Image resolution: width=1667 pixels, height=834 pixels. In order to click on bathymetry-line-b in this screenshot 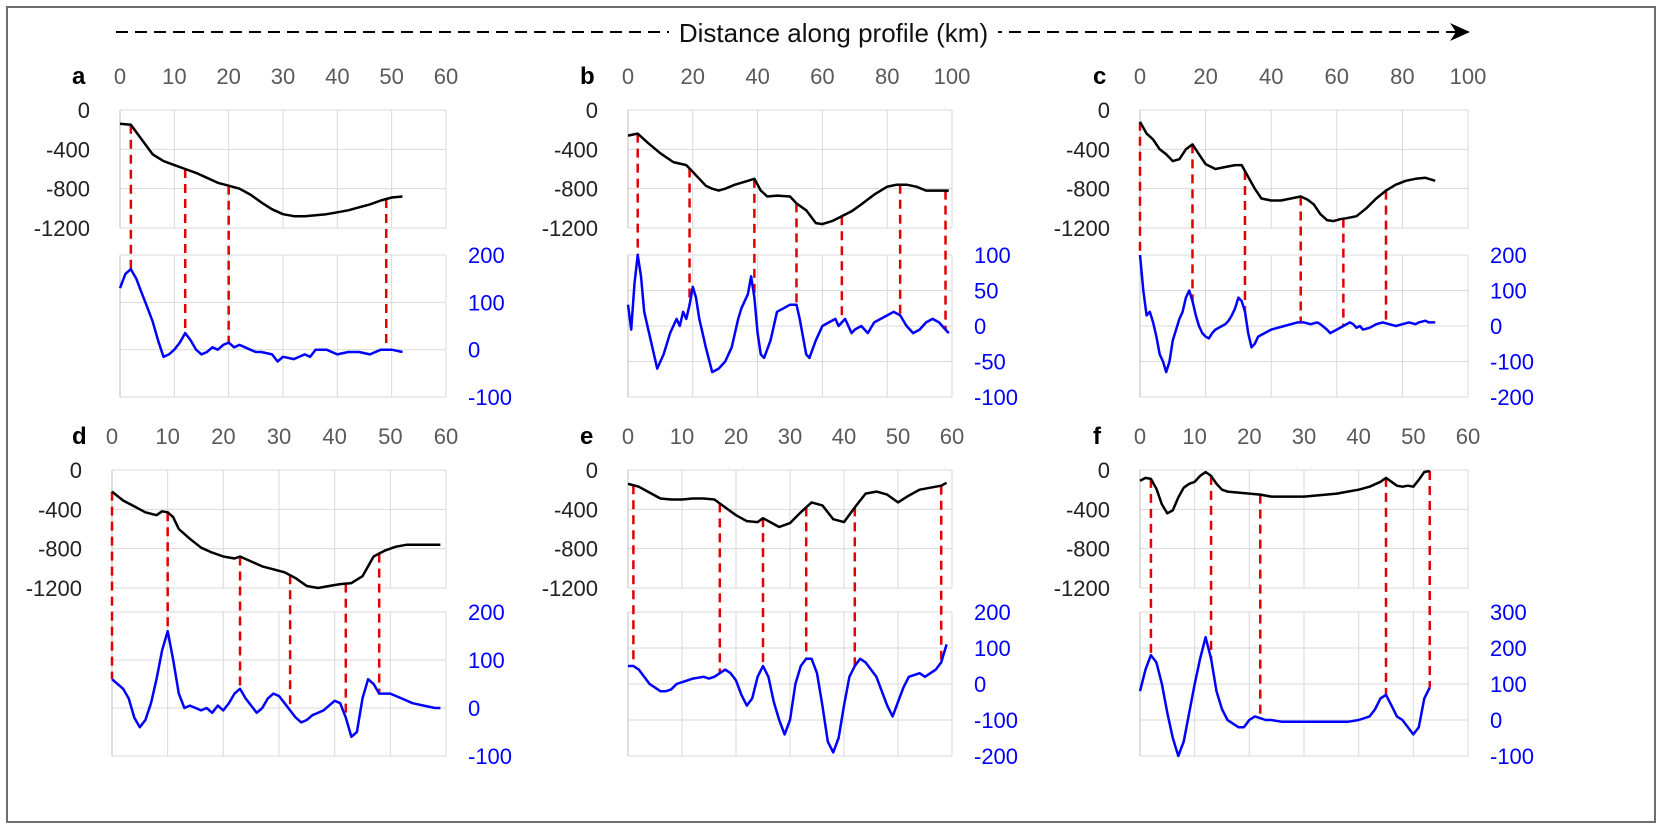, I will do `click(788, 179)`.